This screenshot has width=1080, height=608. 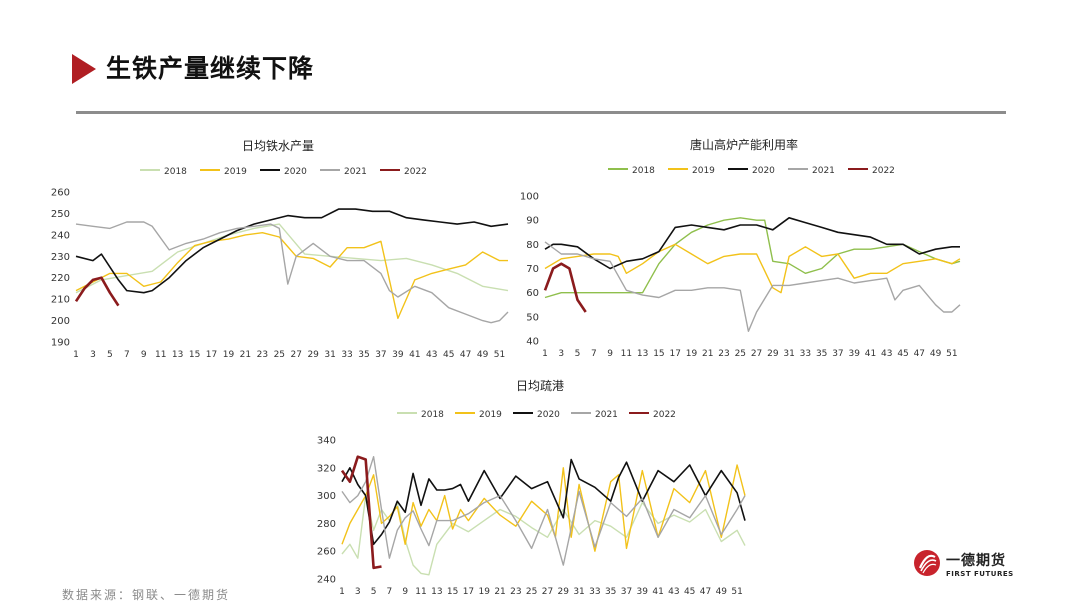 I want to click on title-divider, so click(x=541, y=112).